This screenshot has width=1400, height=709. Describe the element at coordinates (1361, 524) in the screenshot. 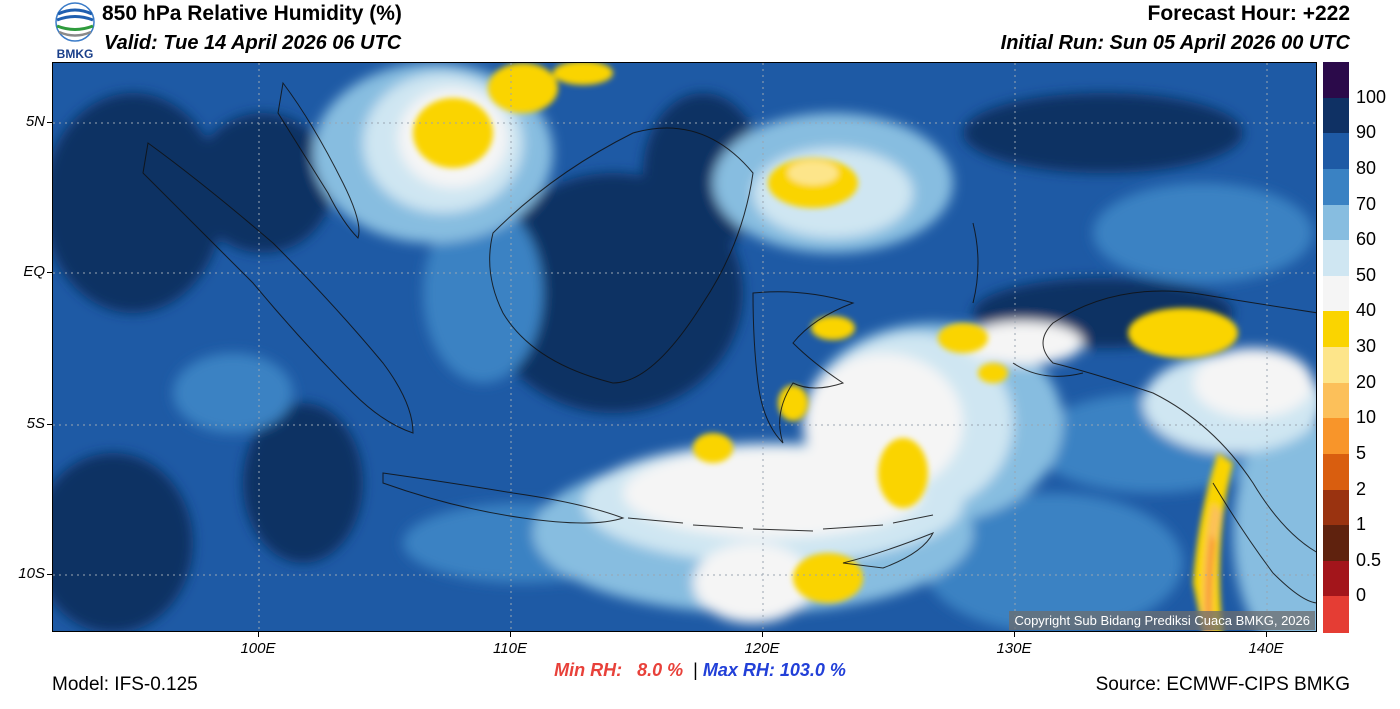

I see `colorbar-label: 1` at that location.